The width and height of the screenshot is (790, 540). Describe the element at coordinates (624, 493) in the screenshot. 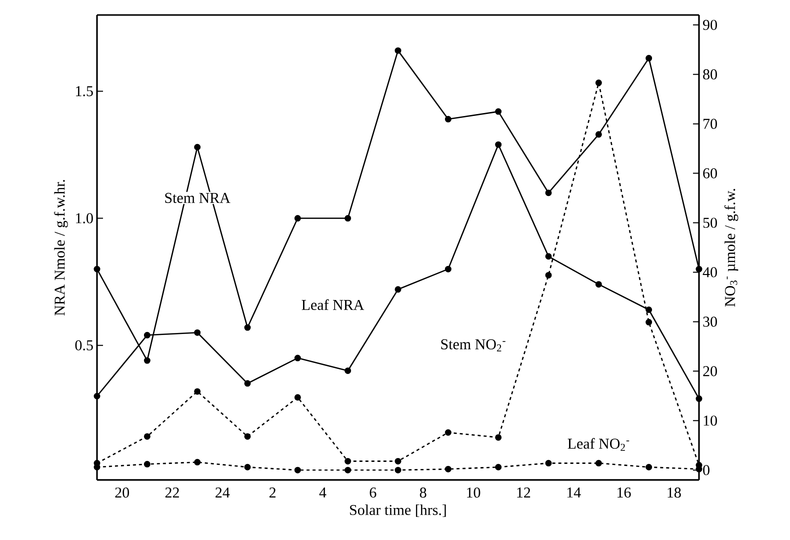

I see `x-tick-label: 16` at that location.